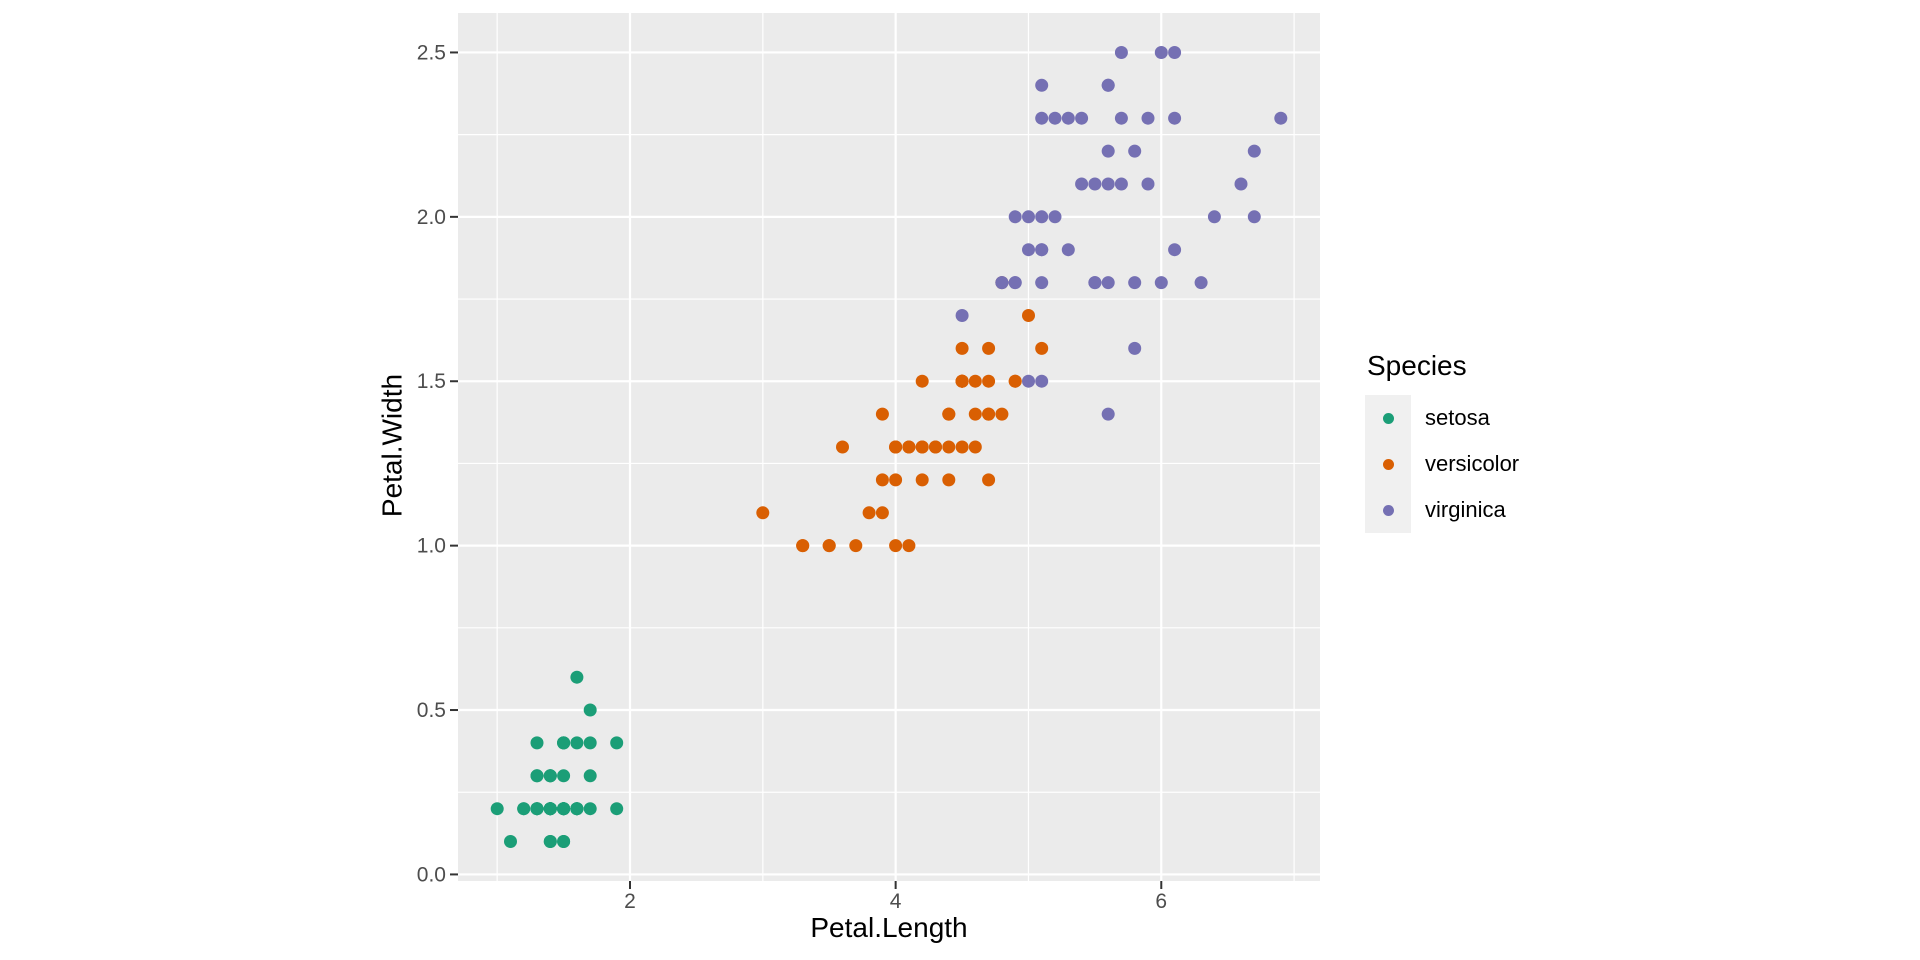 The height and width of the screenshot is (960, 1920). Describe the element at coordinates (431, 52) in the screenshot. I see `y-tick-label: 2.5` at that location.